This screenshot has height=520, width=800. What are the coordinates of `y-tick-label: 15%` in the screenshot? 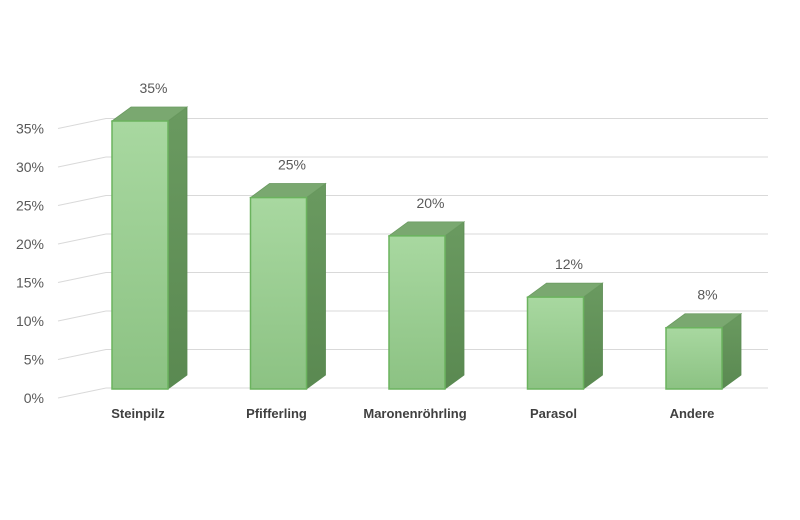 It's located at (30, 283).